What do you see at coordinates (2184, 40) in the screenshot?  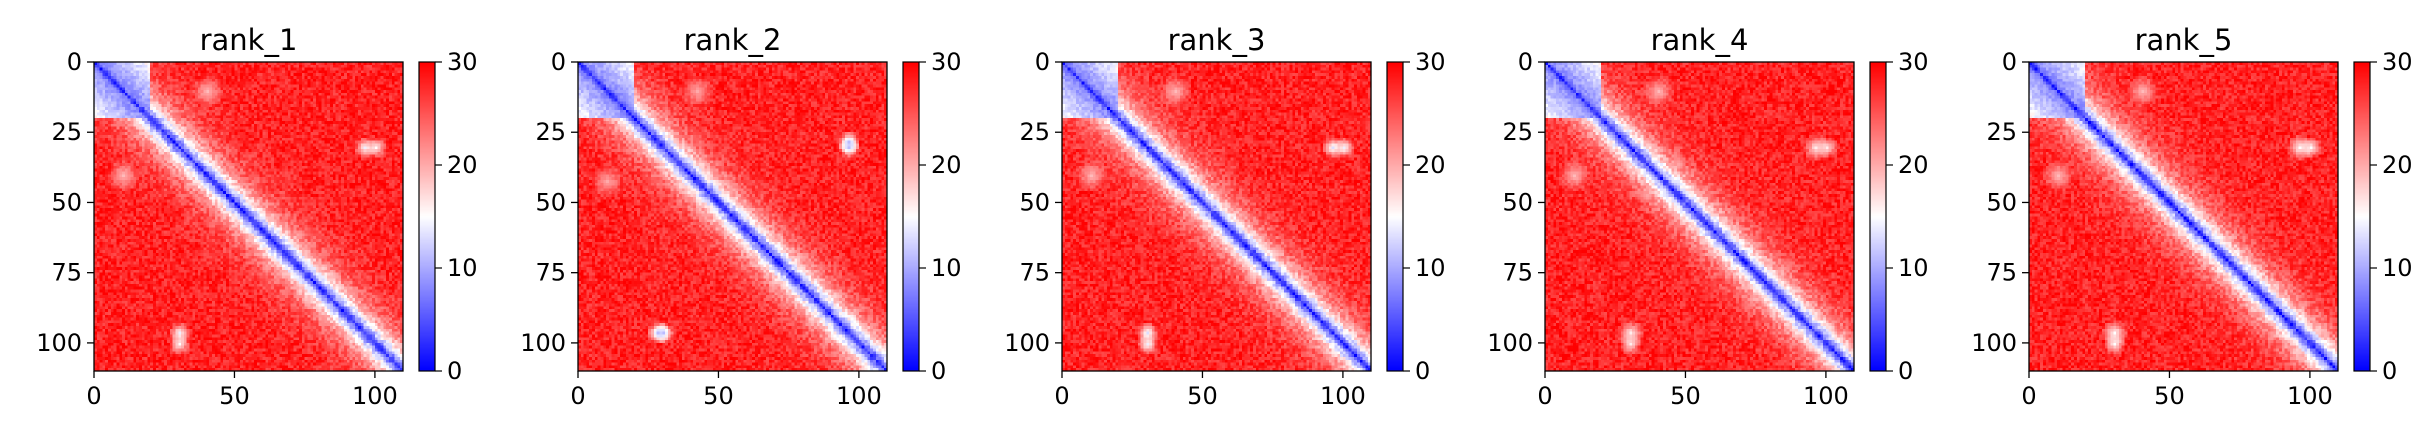 I see `panel-title: rank_5` at bounding box center [2184, 40].